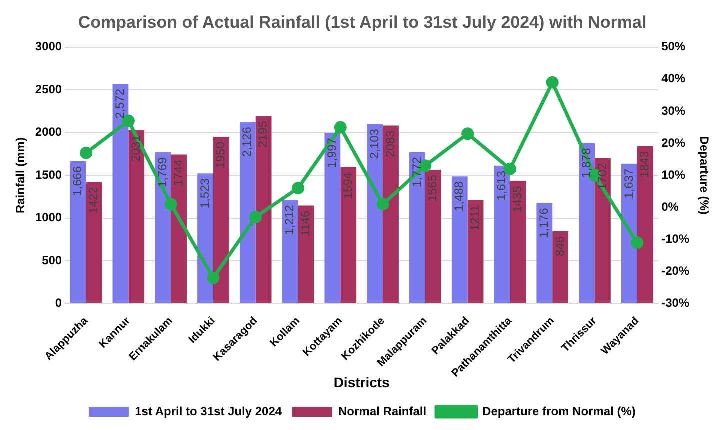 The width and height of the screenshot is (725, 430). I want to click on data-label: 1,613, so click(501, 185).